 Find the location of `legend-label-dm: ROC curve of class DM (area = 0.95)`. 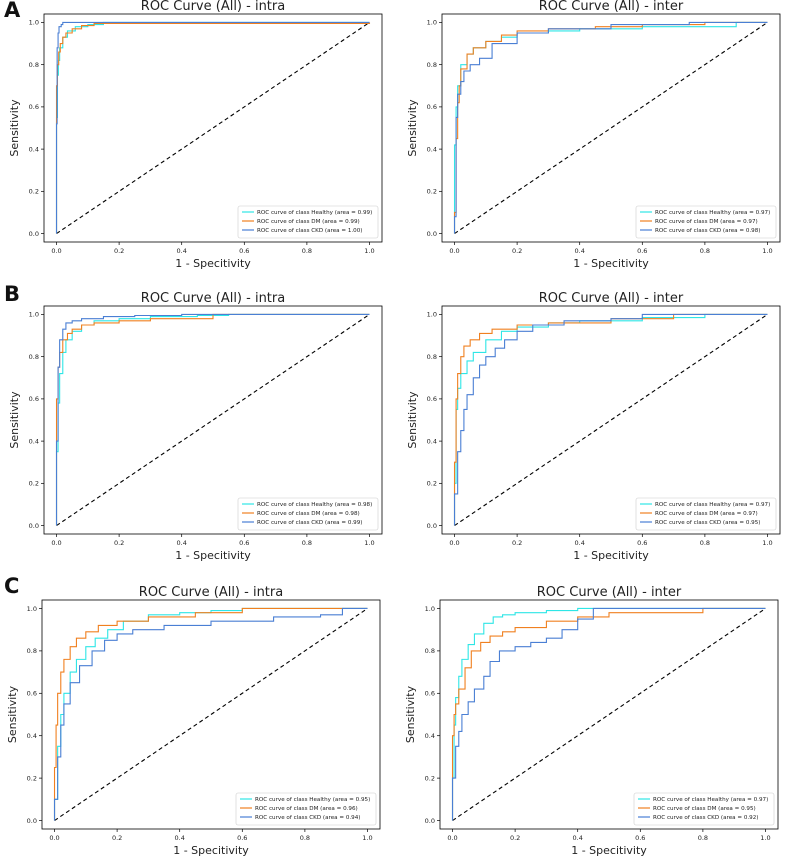

legend-label-dm: ROC curve of class DM (area = 0.95) is located at coordinates (704, 809).